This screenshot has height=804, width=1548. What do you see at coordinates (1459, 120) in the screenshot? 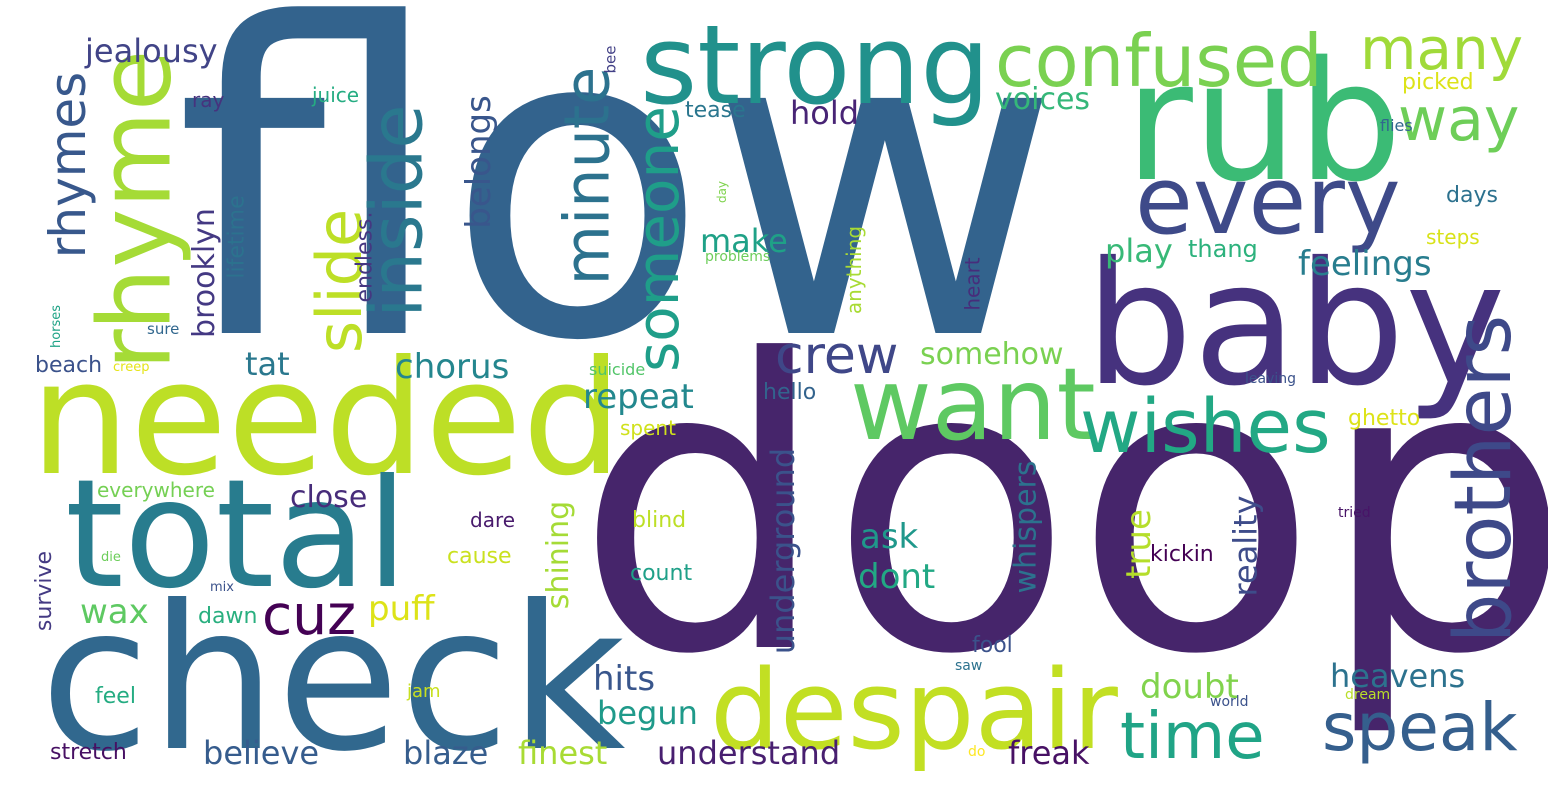
I see `word-way: way` at bounding box center [1459, 120].